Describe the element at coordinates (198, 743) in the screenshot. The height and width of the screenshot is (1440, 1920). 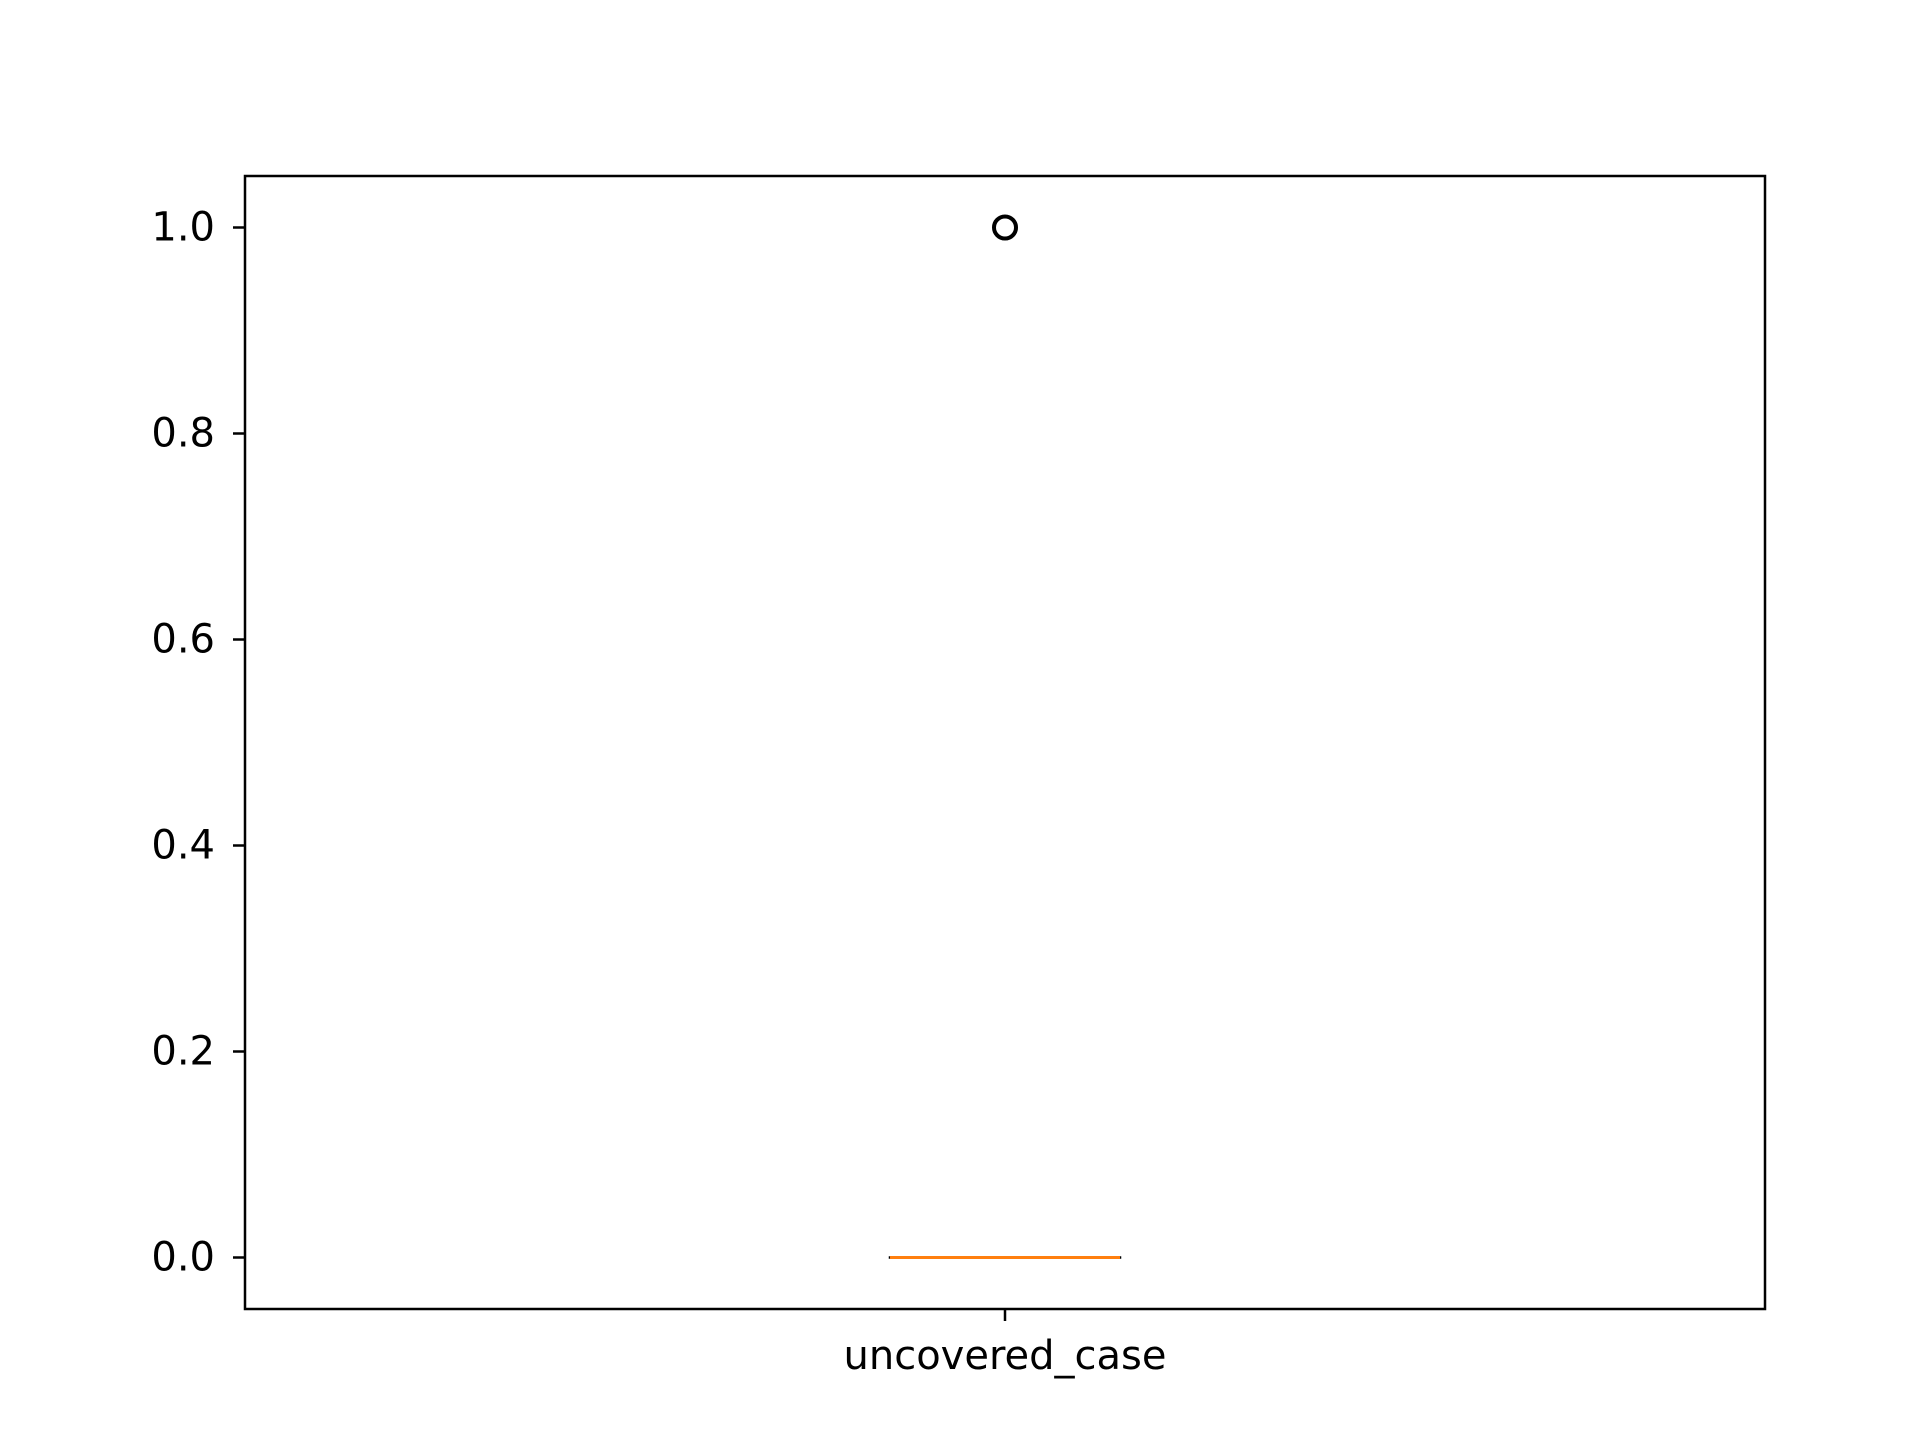
I see `y-axis-ticks: 0.0 0.2 0.4 0.6 0.8 1.0` at that location.